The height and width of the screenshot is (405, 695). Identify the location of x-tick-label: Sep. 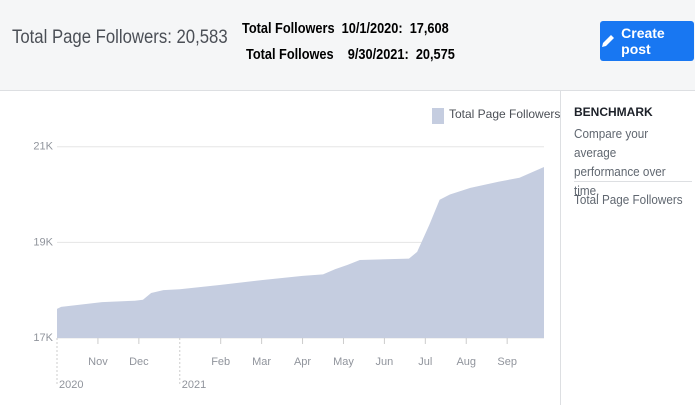
(507, 362).